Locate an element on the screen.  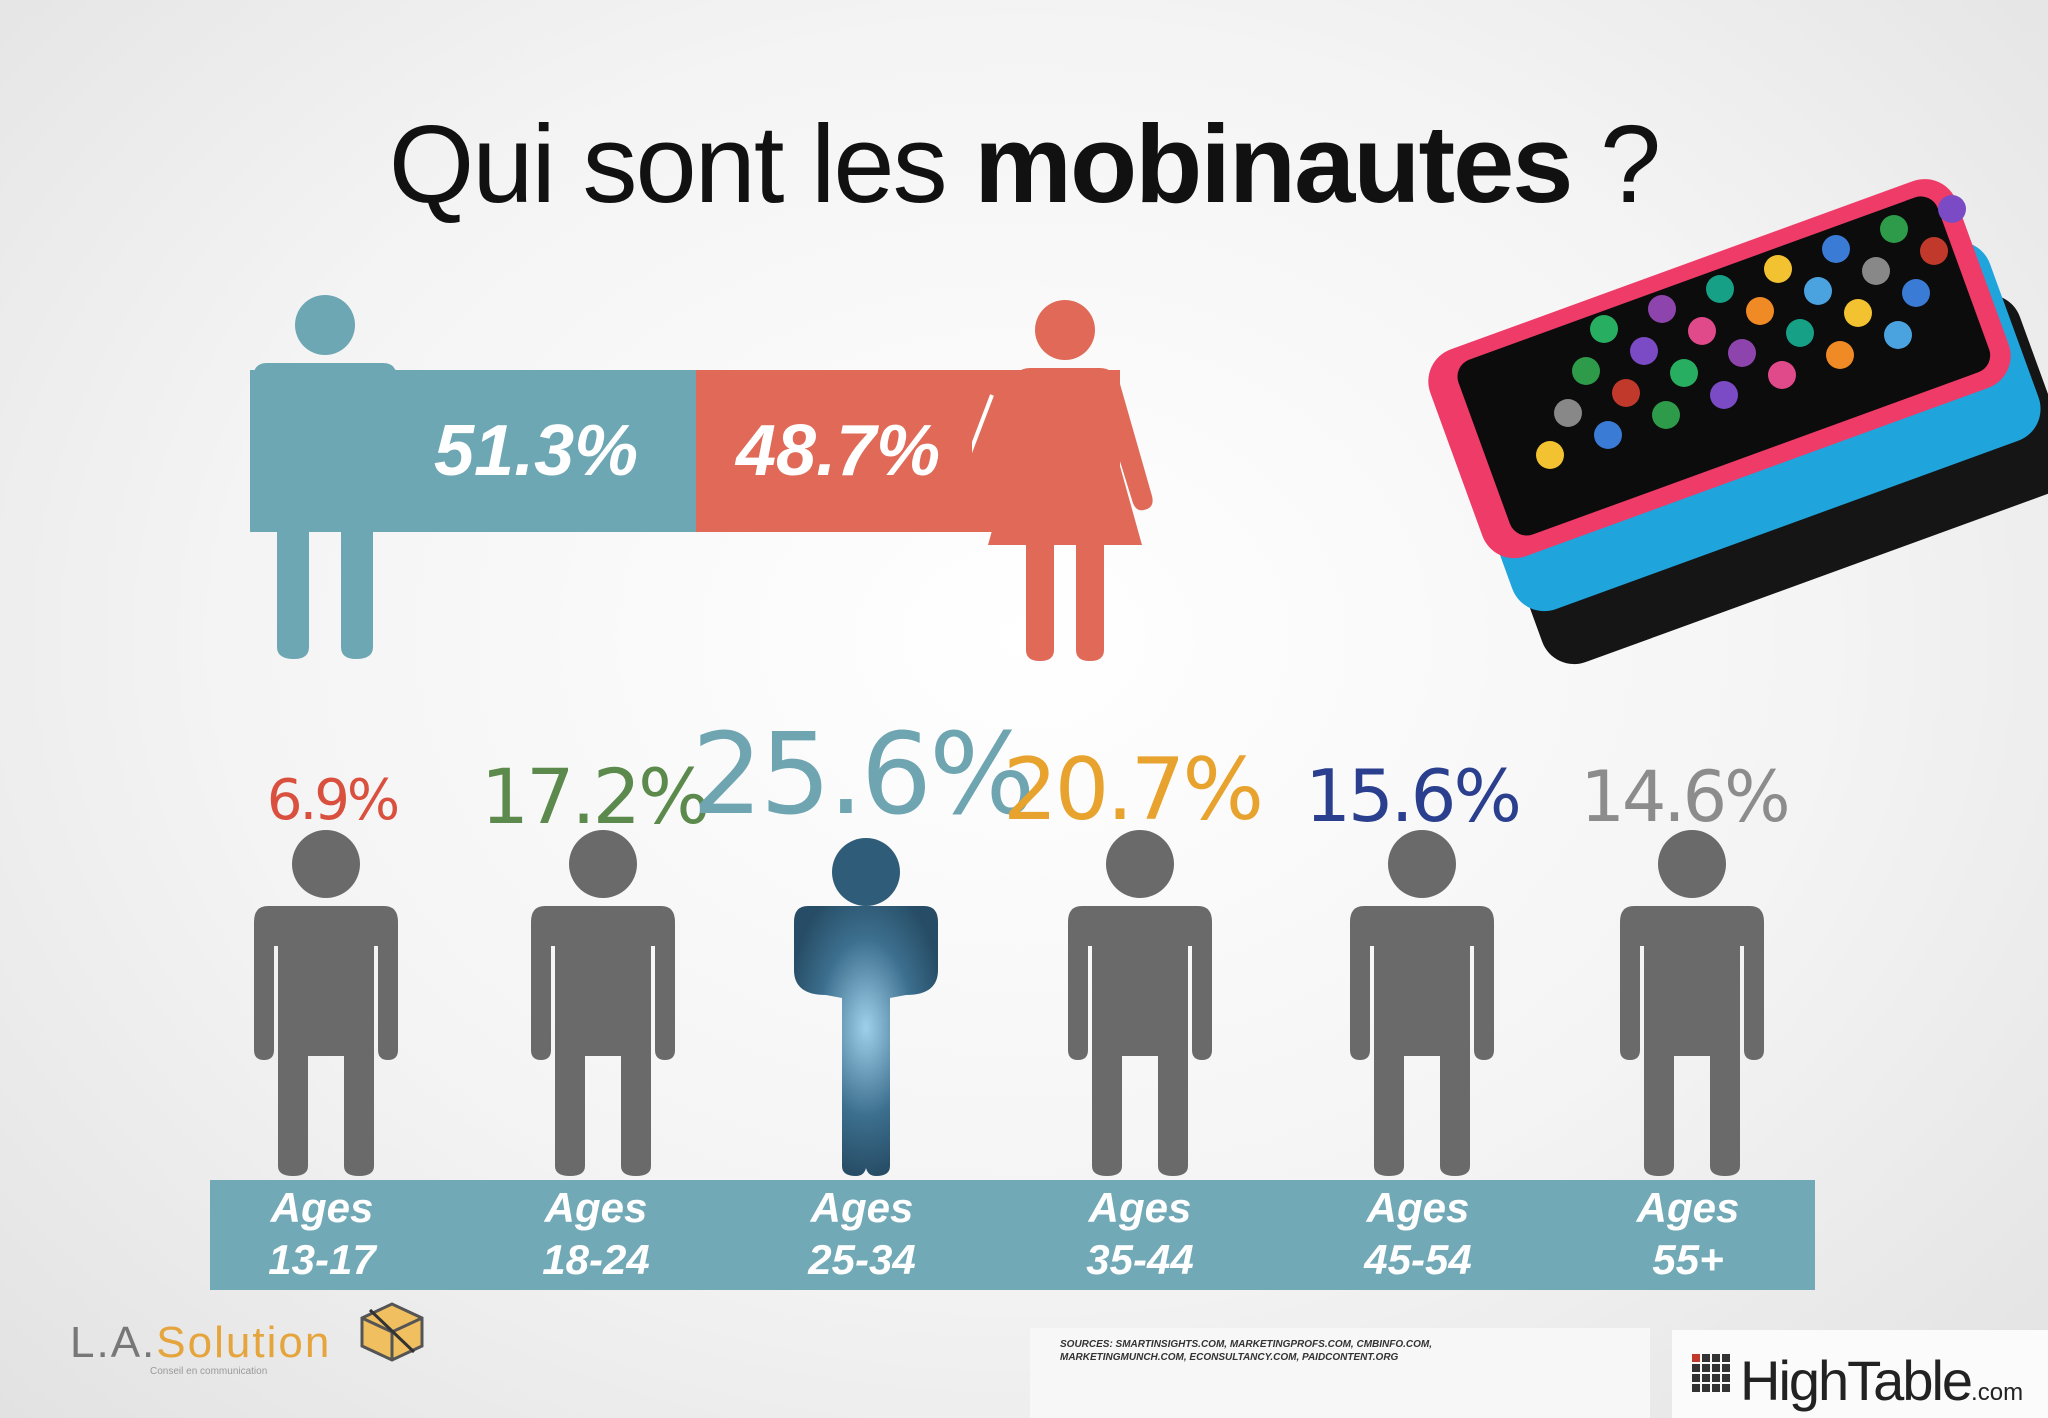
person-icon-25-34-highlighted is located at coordinates (866, 1007).